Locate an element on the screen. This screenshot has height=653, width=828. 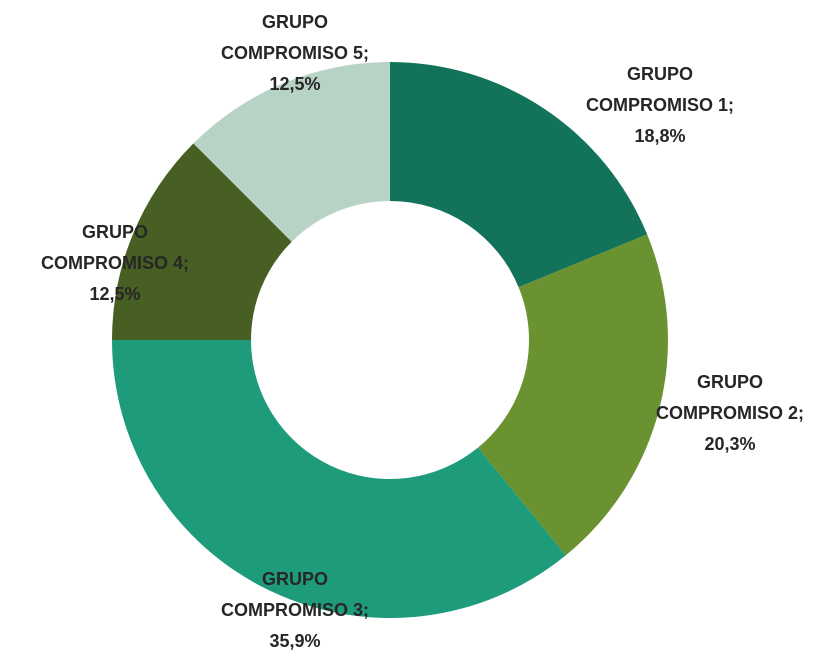
label-category: GRUPO COMPROMISO 2 is located at coordinates (726, 397).